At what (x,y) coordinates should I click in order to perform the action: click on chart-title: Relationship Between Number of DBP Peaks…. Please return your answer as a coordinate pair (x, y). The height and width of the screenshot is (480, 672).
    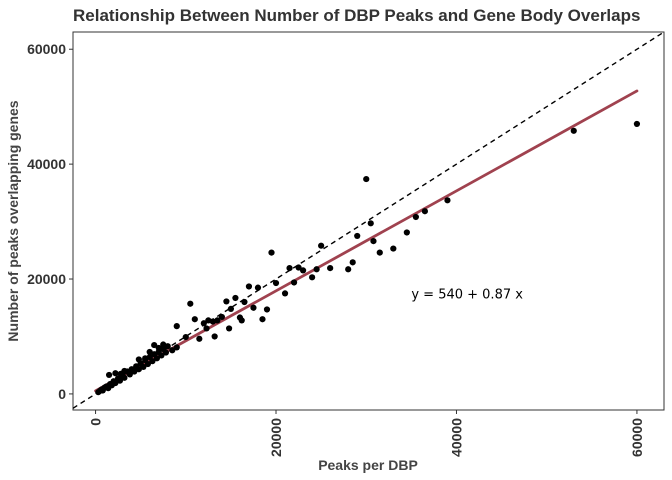
    Looking at the image, I should click on (356, 15).